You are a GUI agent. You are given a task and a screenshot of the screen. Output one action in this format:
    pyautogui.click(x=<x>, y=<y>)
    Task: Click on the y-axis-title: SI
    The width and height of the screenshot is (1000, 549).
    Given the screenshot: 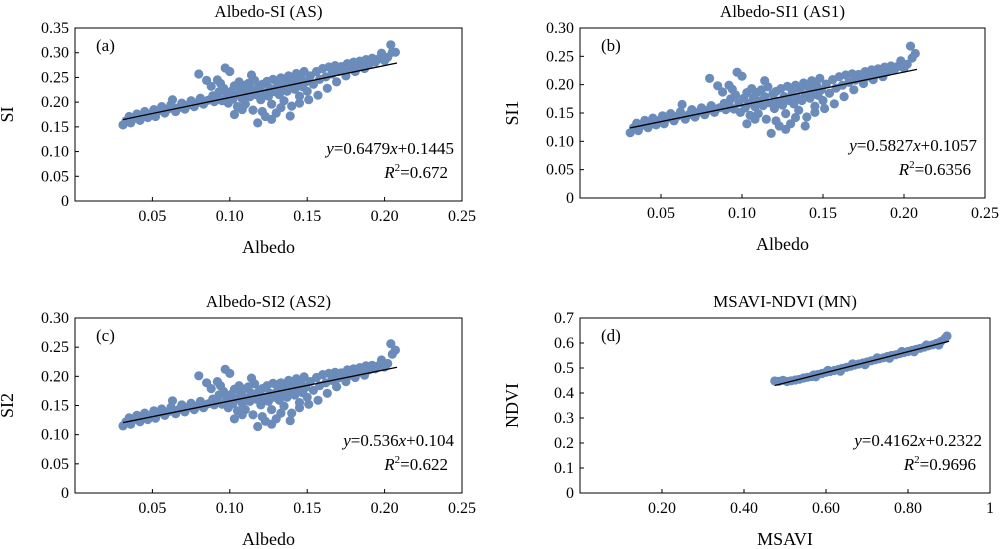 What is the action you would take?
    pyautogui.click(x=8, y=114)
    